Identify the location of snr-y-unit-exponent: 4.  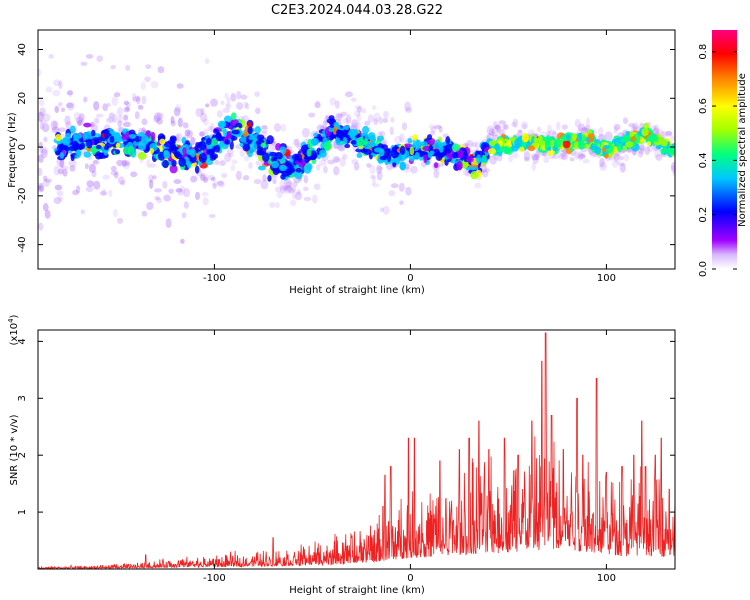
(11, 320).